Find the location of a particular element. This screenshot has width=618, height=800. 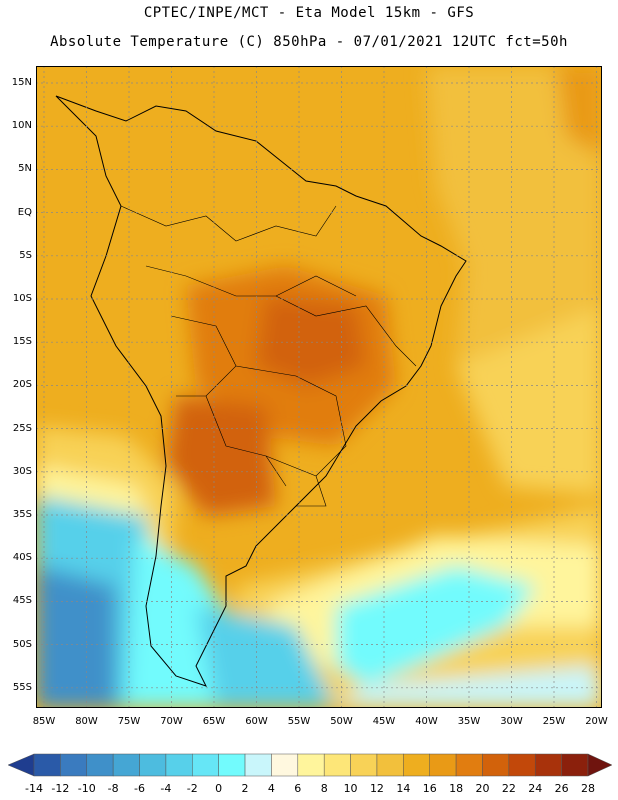

lon-label-75W: 75W is located at coordinates (129, 721).